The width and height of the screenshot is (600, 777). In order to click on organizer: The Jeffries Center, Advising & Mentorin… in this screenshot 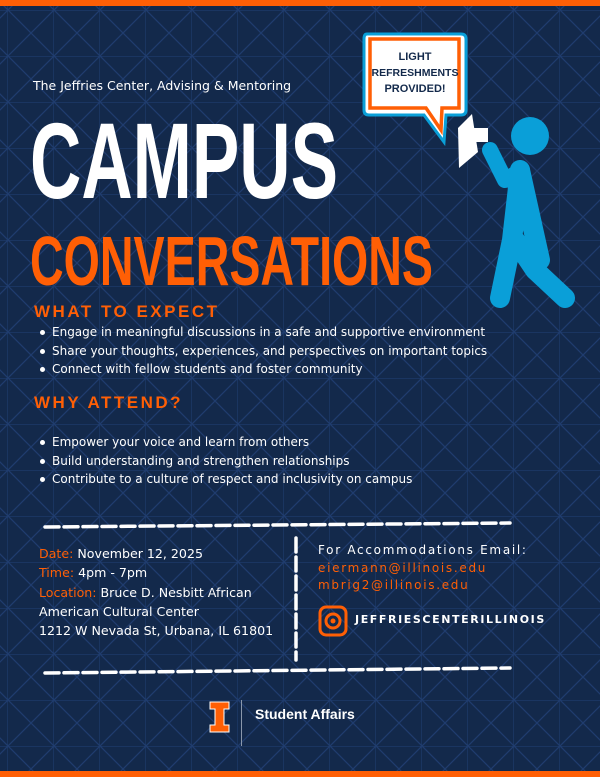, I will do `click(162, 85)`.